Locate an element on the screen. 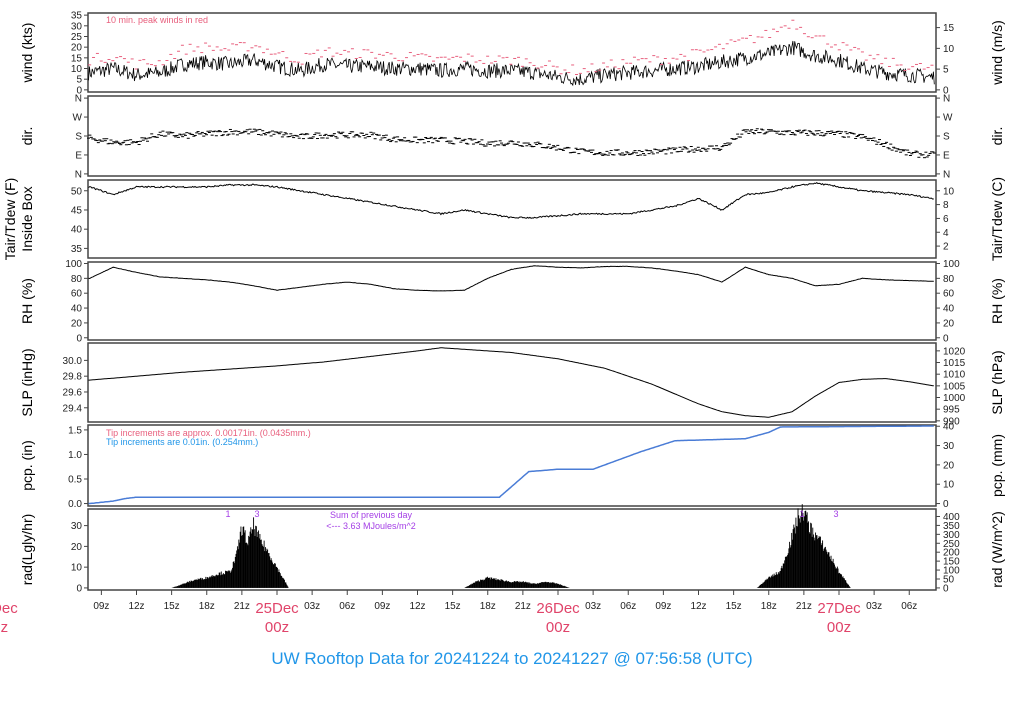  y-tick-label: 1.0 is located at coordinates (75, 455).